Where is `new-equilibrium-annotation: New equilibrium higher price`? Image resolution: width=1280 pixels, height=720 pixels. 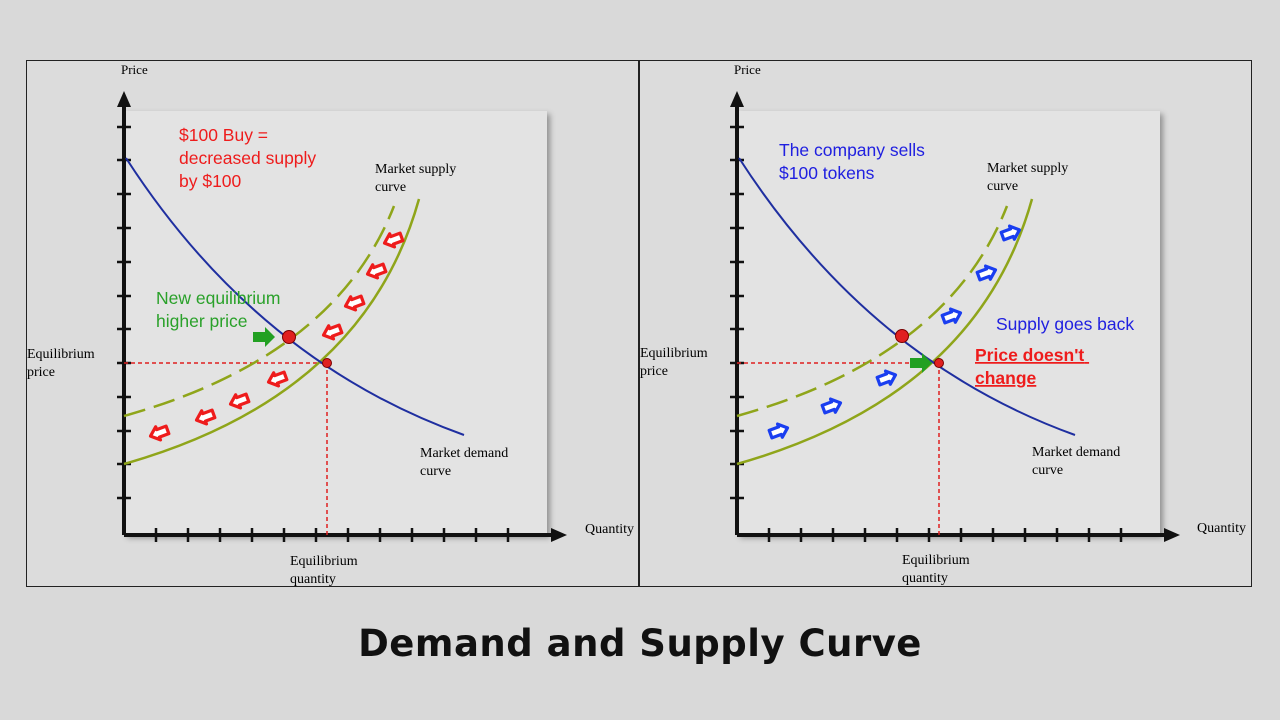
new-equilibrium-annotation: New equilibrium higher price is located at coordinates (220, 309).